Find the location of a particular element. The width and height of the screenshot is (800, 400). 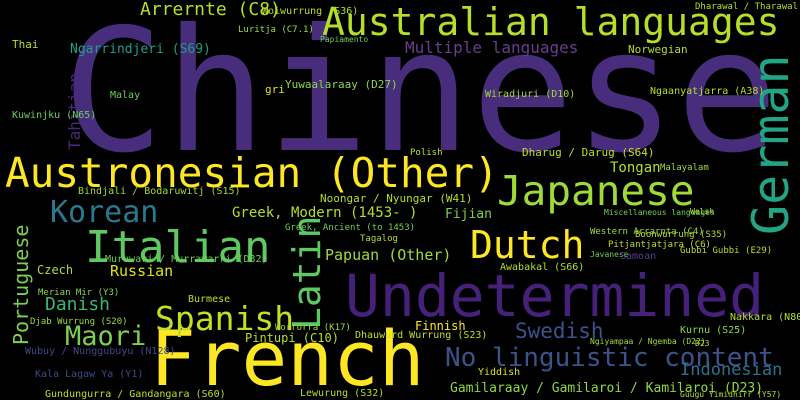

word: Italian is located at coordinates (177, 247).